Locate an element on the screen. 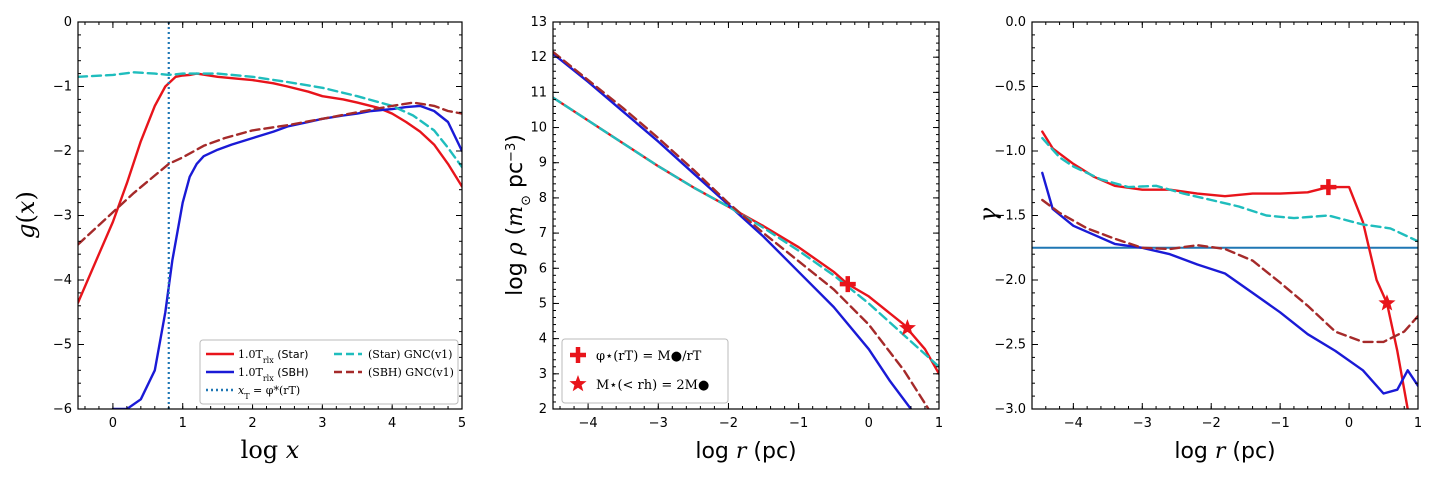 The image size is (1440, 480). y-tick-label: −2.0 is located at coordinates (1010, 280).